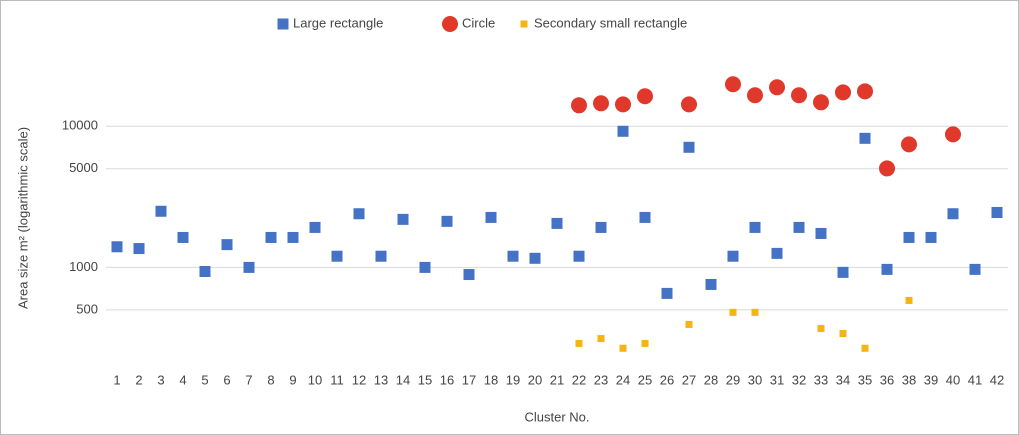  I want to click on x-tick-label: 17, so click(469, 379).